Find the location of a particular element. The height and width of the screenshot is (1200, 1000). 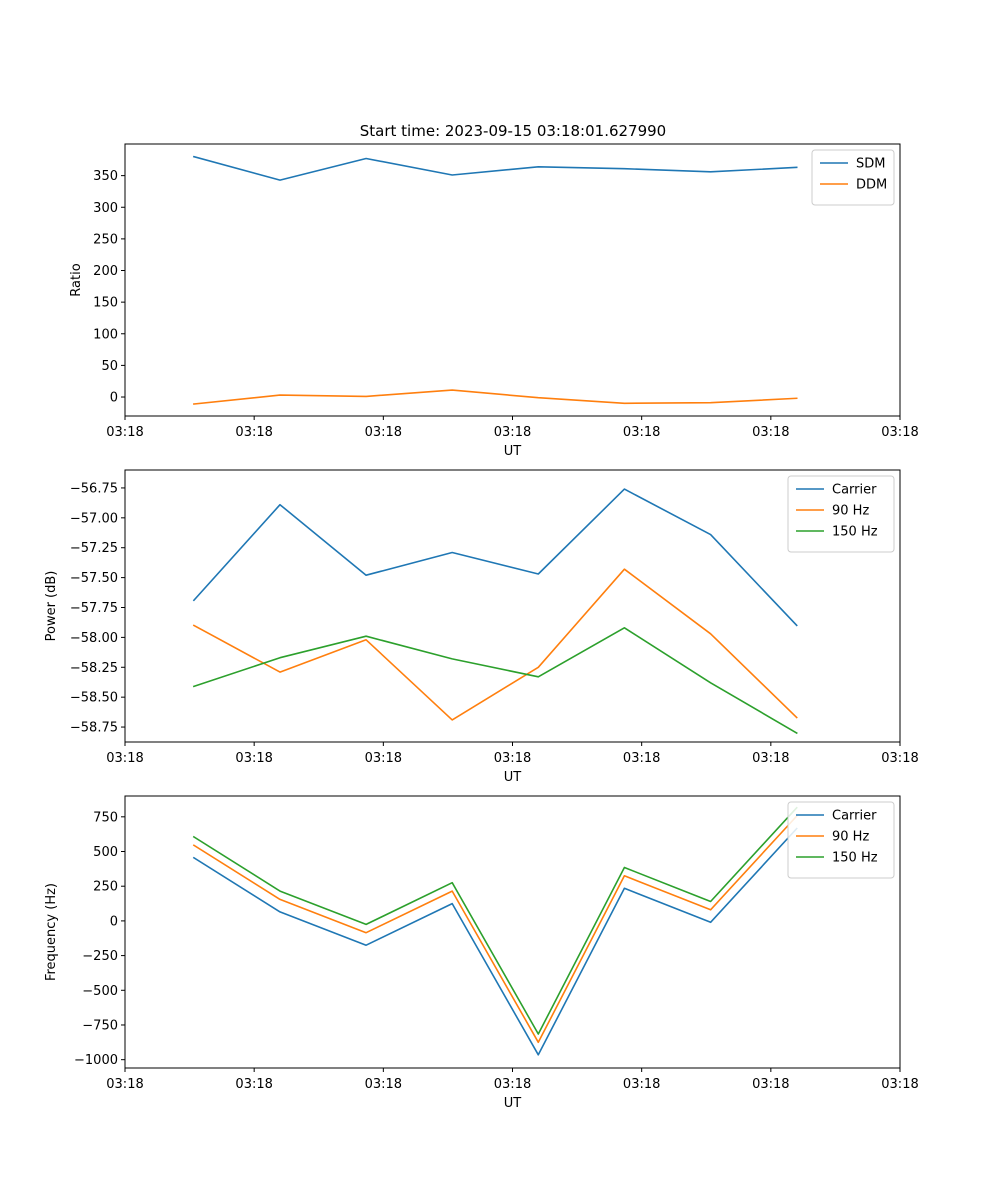

ratio-y-tick-label: 250 is located at coordinates (105, 239).